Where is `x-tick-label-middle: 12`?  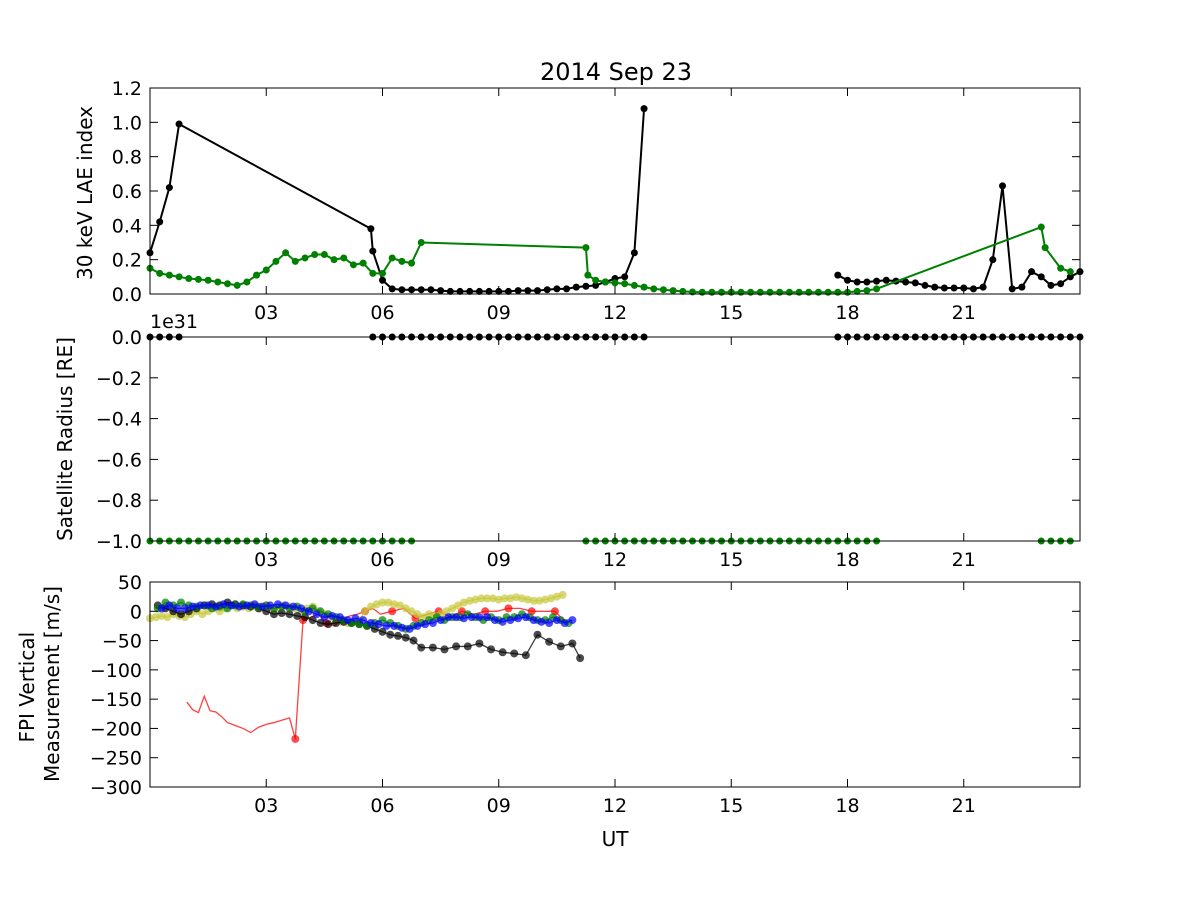
x-tick-label-middle: 12 is located at coordinates (615, 560).